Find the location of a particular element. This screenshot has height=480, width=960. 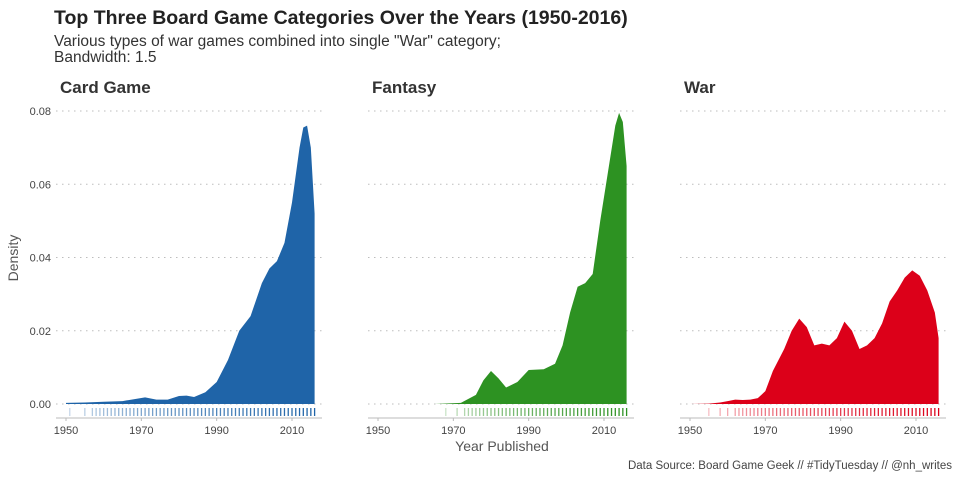

x-tick-label-card-game-1950: 1950 is located at coordinates (66, 431).